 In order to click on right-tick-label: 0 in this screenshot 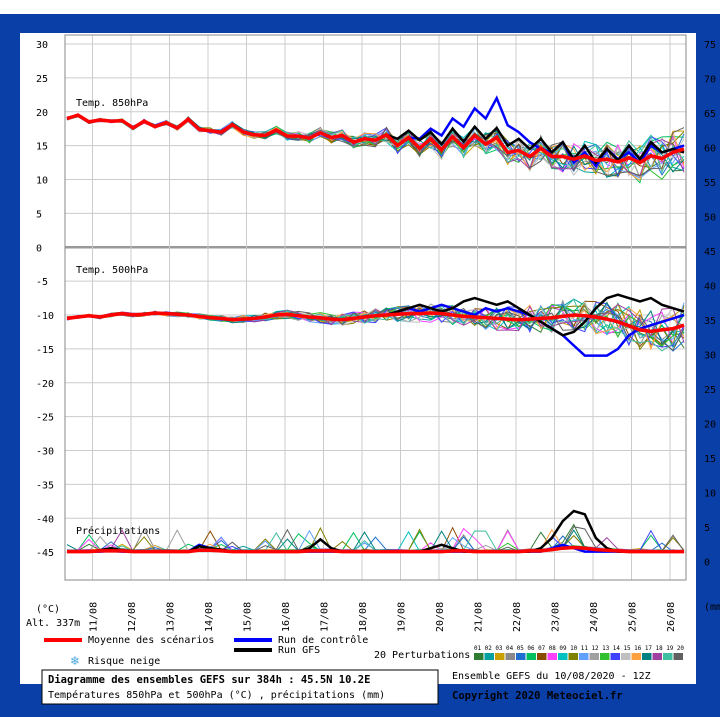, I will do `click(707, 563)`.